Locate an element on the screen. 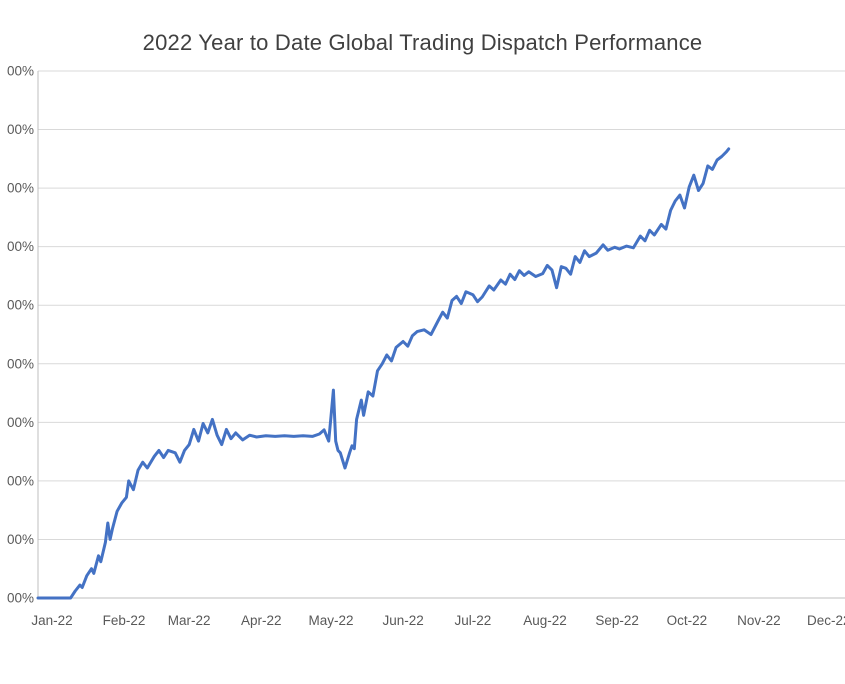 Image resolution: width=845 pixels, height=684 pixels. x-tick-label: Aug-22 is located at coordinates (545, 620).